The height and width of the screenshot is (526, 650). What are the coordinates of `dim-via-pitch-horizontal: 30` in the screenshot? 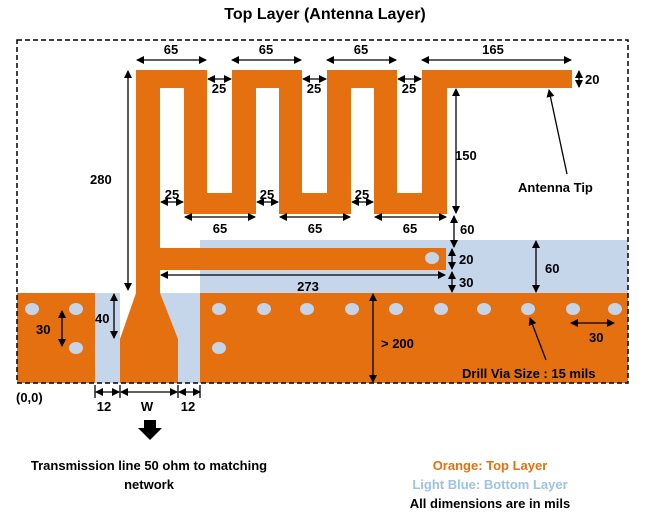 It's located at (596, 337).